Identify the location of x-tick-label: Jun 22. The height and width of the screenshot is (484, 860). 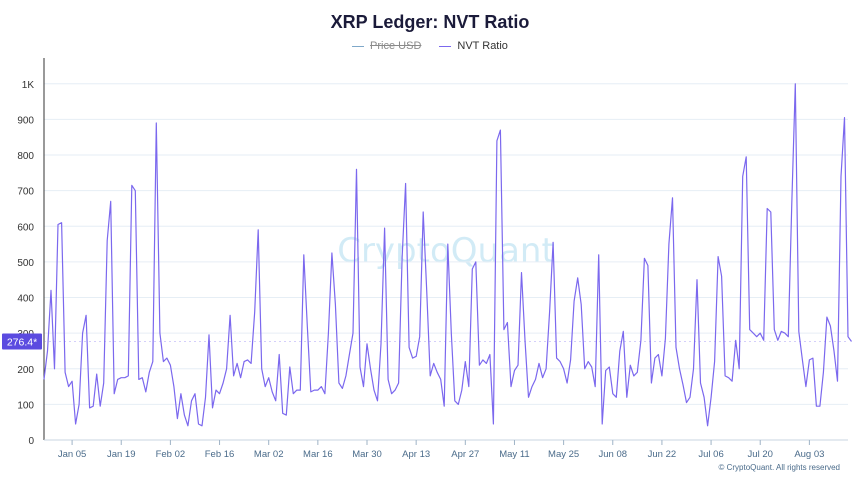
(662, 454).